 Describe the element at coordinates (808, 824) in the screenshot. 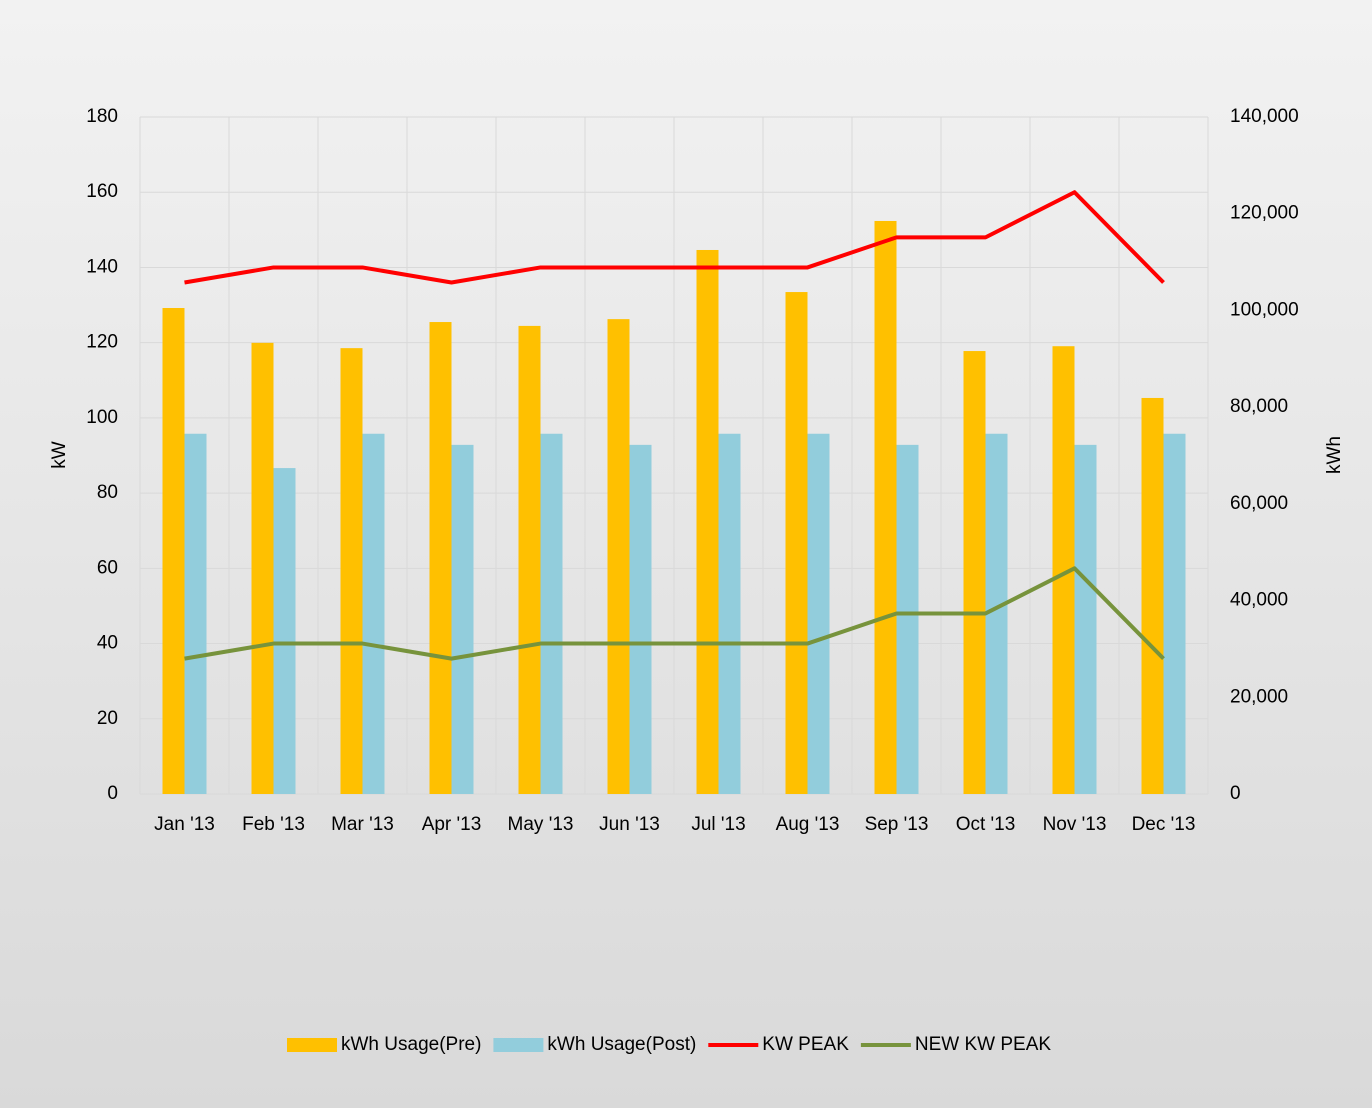

I see `x-tick-label: Aug '13` at that location.